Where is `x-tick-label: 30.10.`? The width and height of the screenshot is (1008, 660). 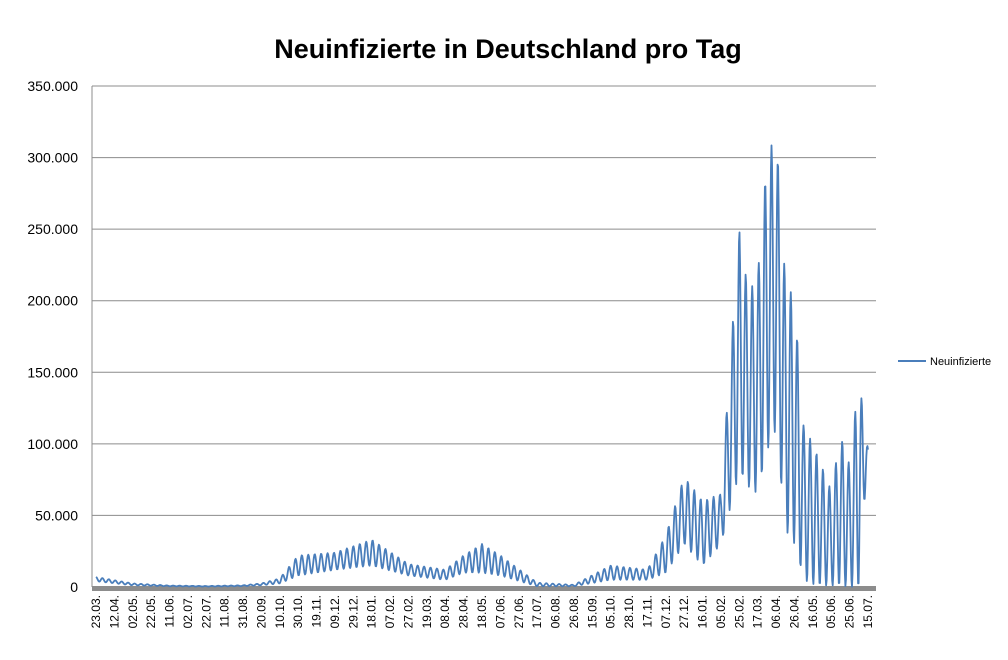
x-tick-label: 30.10. is located at coordinates (298, 611).